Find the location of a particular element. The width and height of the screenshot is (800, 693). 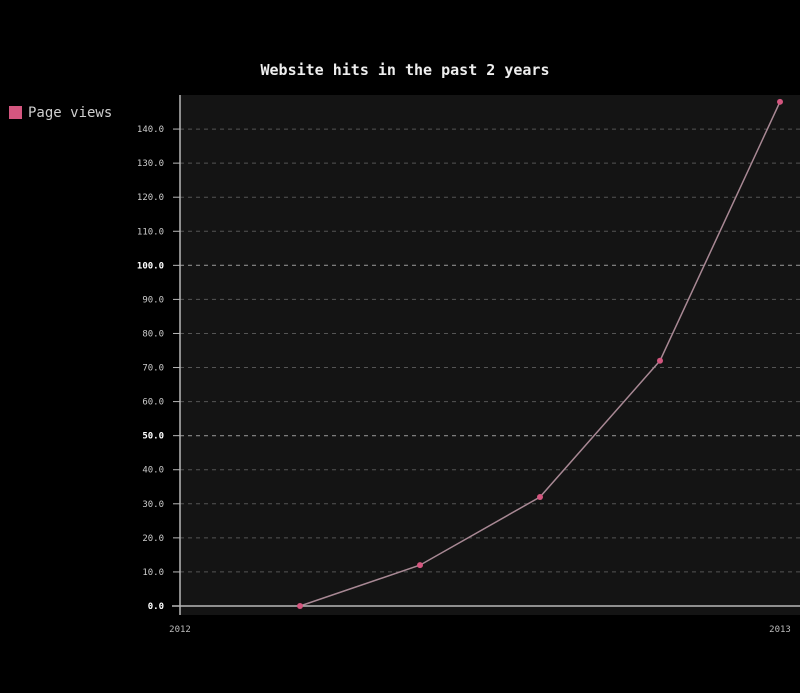

legend: Page views is located at coordinates (60, 113).